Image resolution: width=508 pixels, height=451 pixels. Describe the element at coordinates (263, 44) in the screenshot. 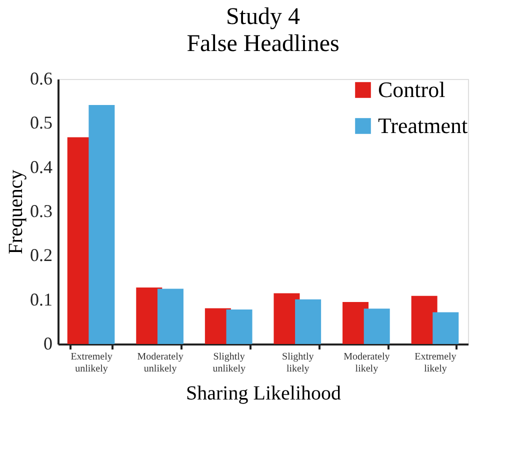

I see `chart-subtitle: False Headlines` at that location.